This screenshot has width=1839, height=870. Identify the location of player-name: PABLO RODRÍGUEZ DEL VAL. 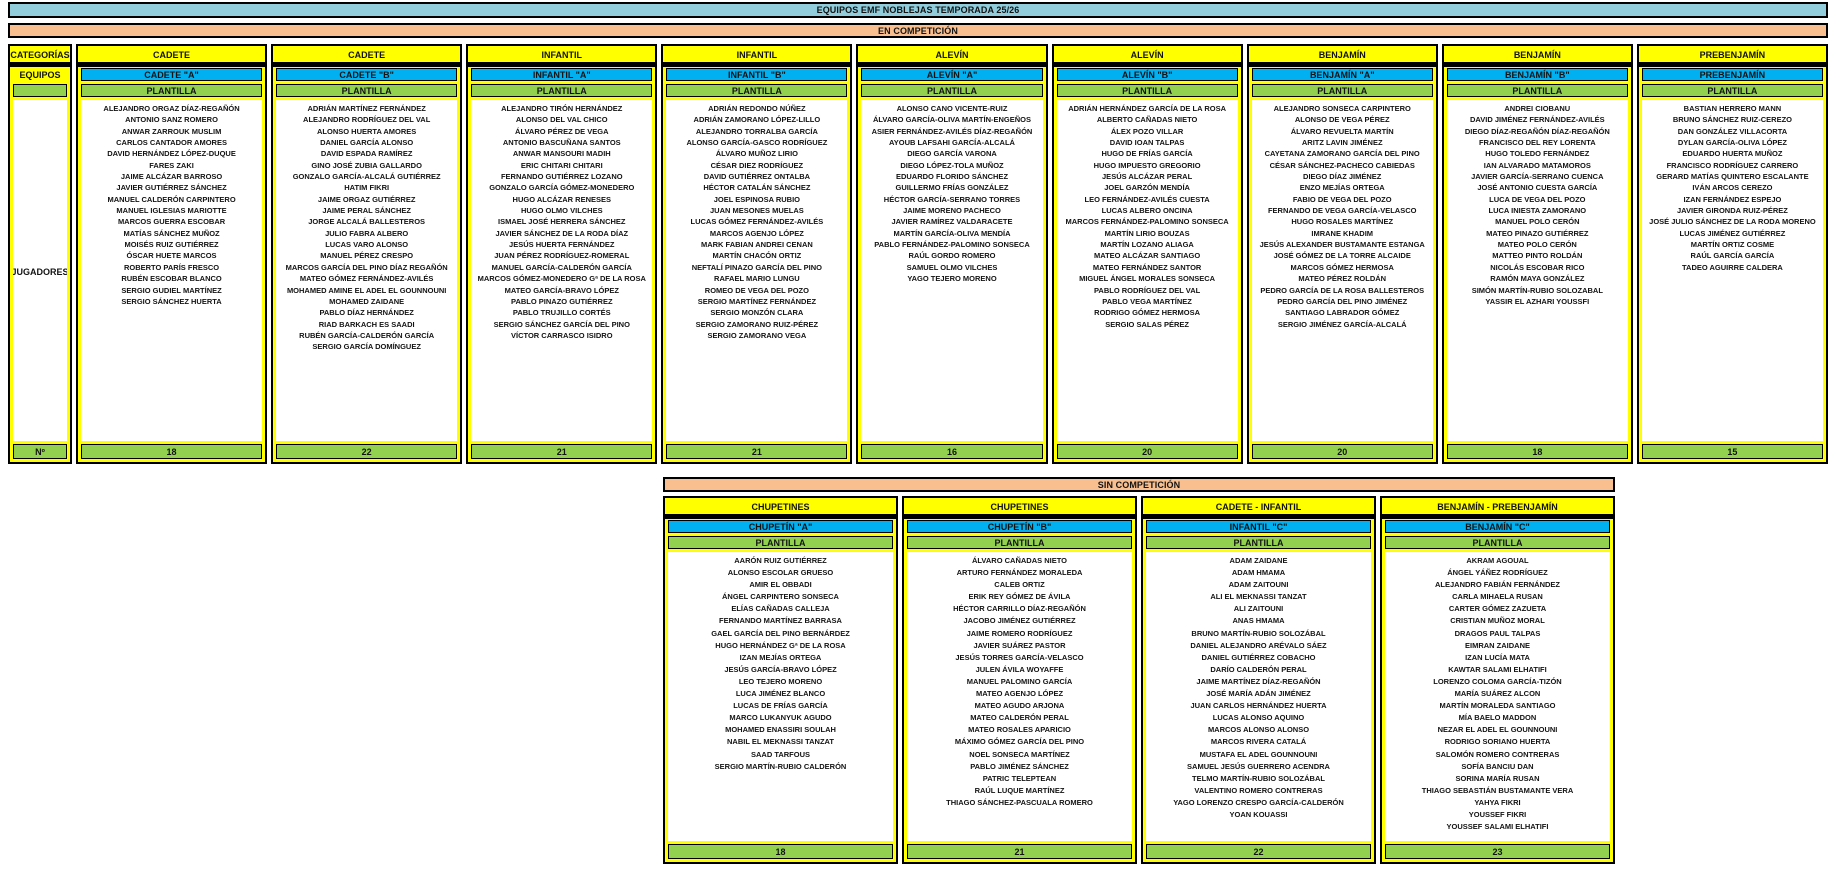
(1147, 290).